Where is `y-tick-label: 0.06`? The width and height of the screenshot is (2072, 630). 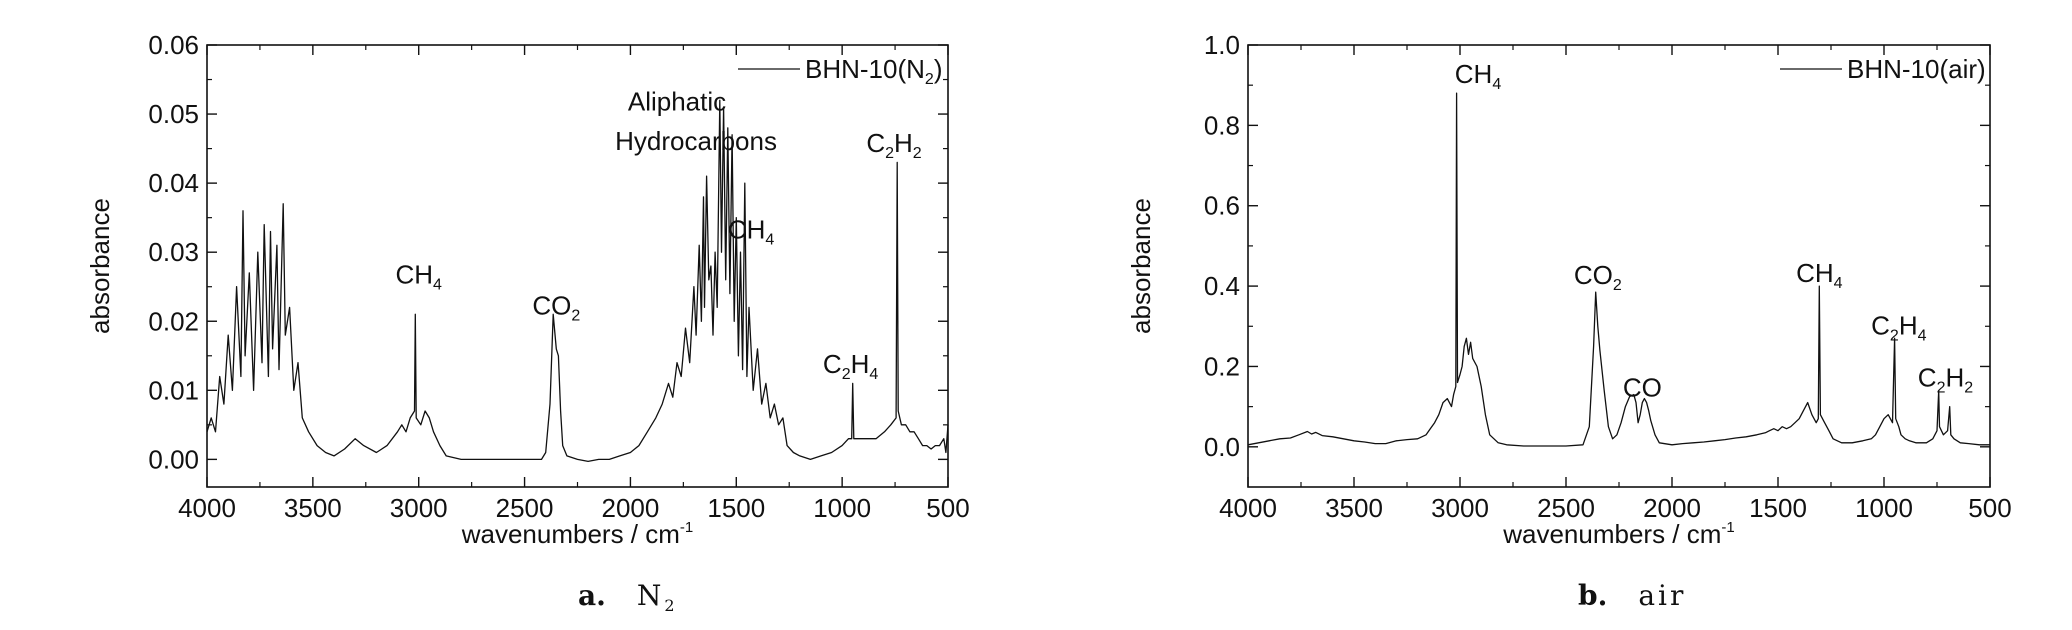
y-tick-label: 0.06 is located at coordinates (173, 45).